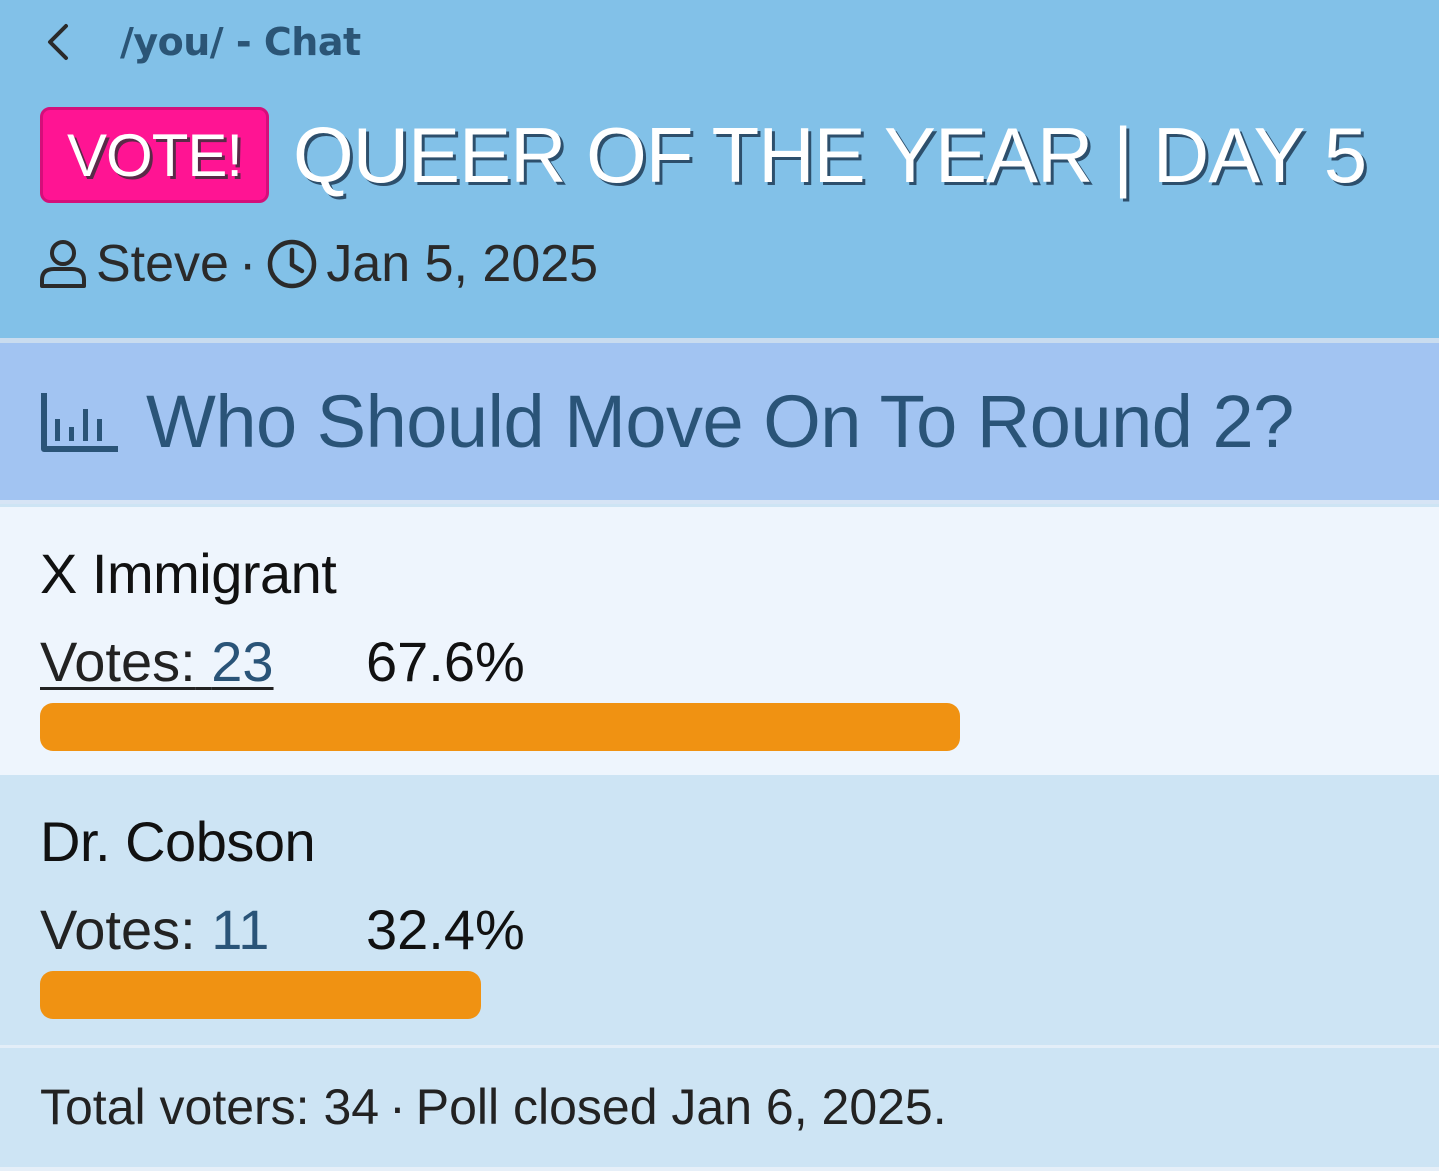 This screenshot has height=1171, width=1439. What do you see at coordinates (210, 1107) in the screenshot?
I see `total-voters: Total voters: 34` at bounding box center [210, 1107].